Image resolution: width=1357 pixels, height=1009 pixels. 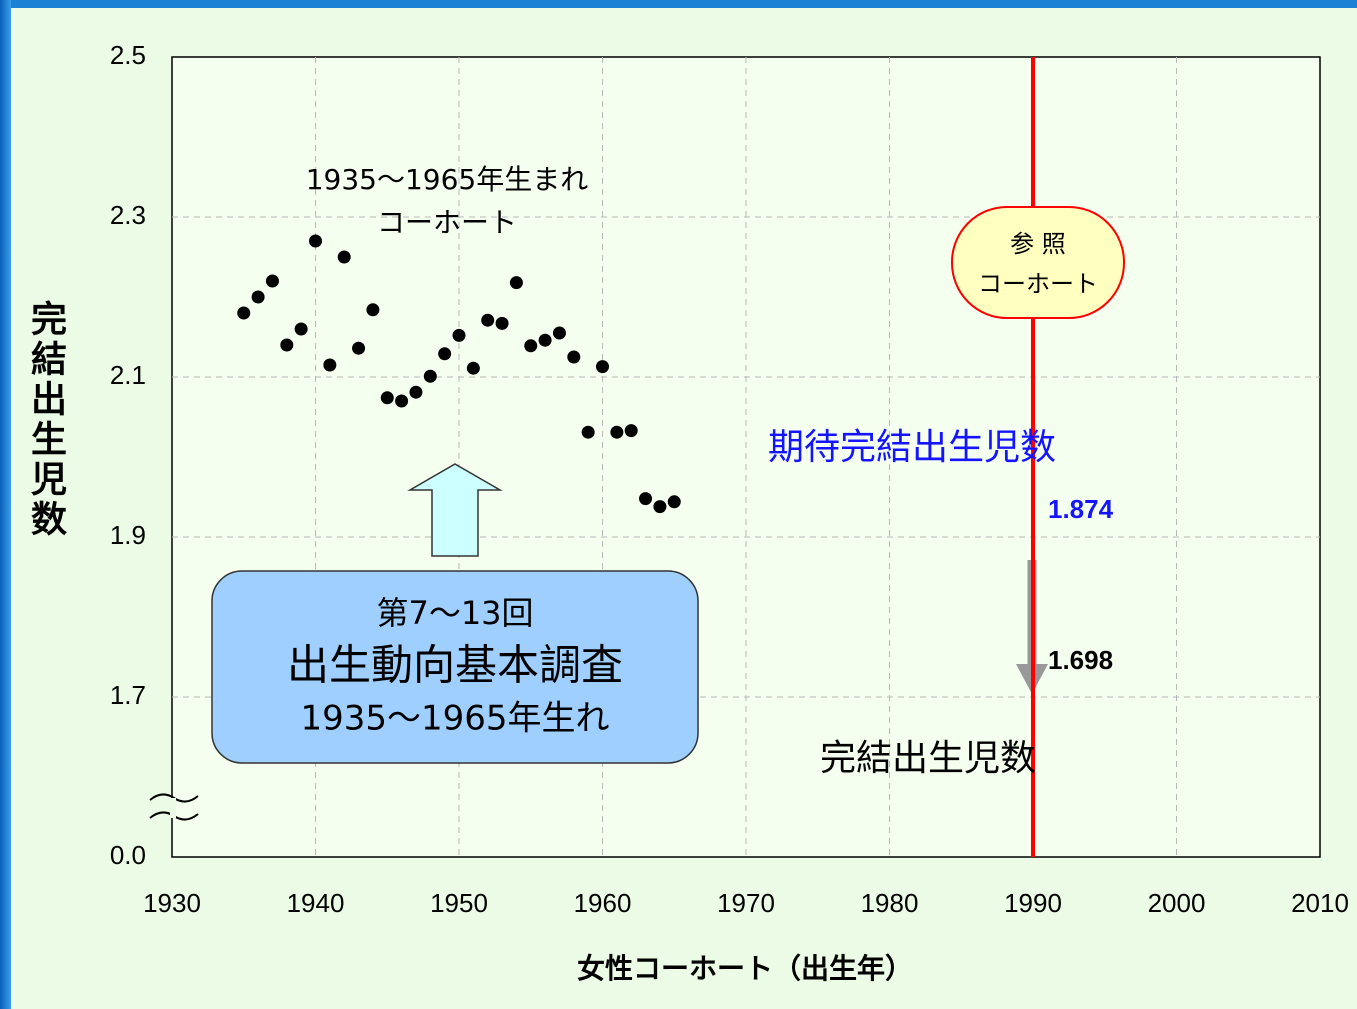 I want to click on reference-text: コーホート, so click(x=1038, y=284).